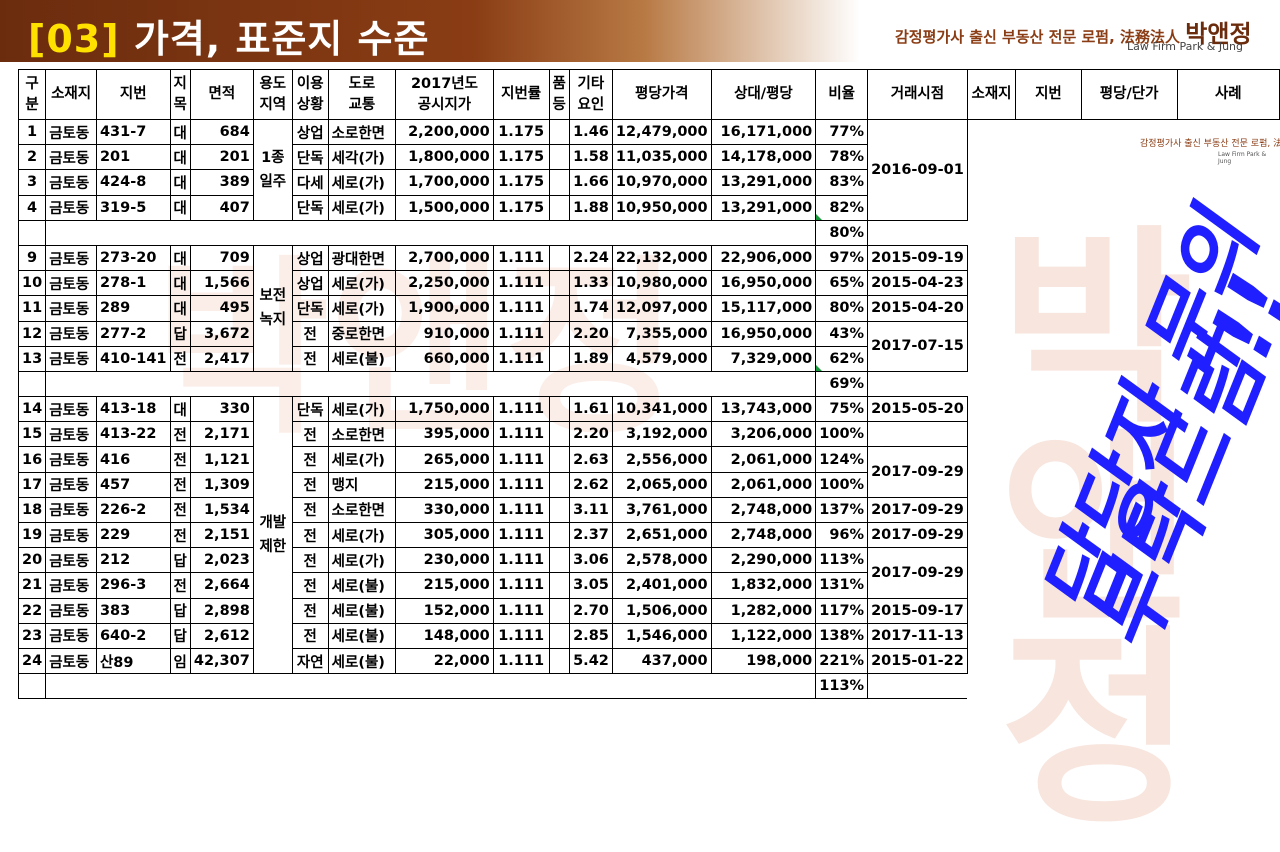 This screenshot has height=852, width=1280. What do you see at coordinates (221, 560) in the screenshot?
I see `area: 2,023` at bounding box center [221, 560].